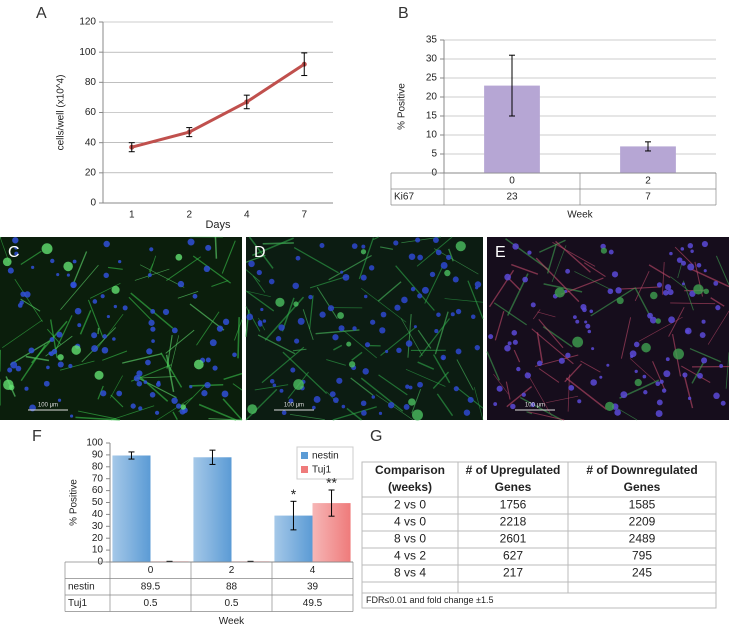  What do you see at coordinates (232, 603) in the screenshot?
I see `table-value: 0.5` at bounding box center [232, 603].